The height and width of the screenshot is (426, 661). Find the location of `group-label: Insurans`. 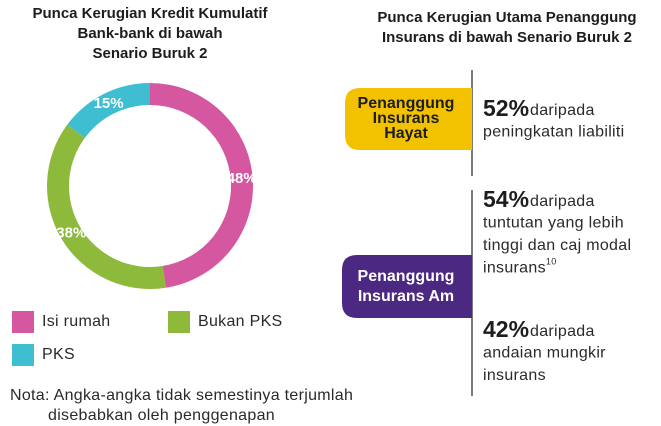

group-label: Insurans is located at coordinates (406, 118).